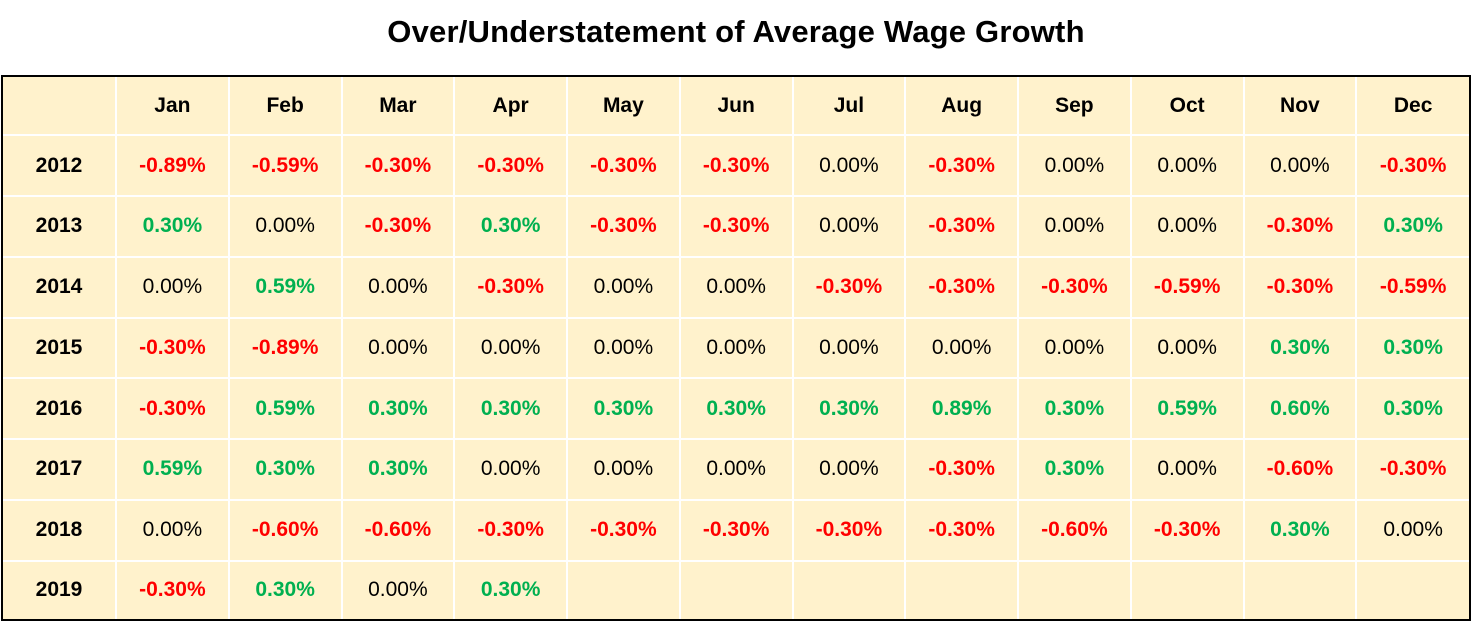 This screenshot has height=623, width=1472. Describe the element at coordinates (60, 470) in the screenshot. I see `row-header-year: 2017` at that location.